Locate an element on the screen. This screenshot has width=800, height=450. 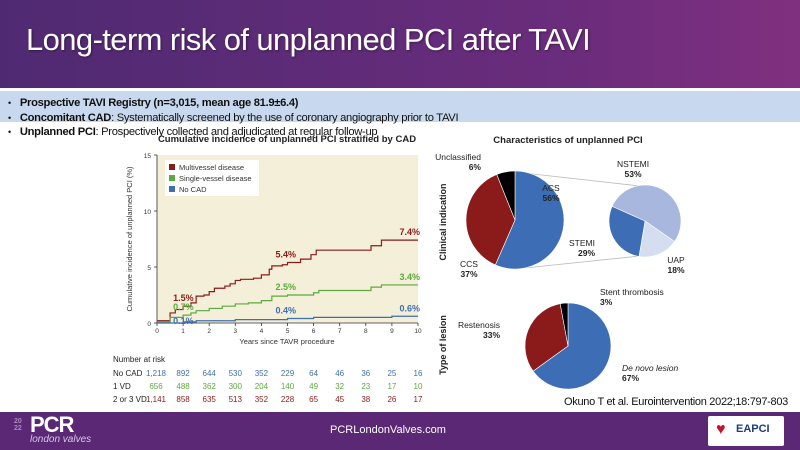
x-tick-label: 9 is located at coordinates (392, 331).